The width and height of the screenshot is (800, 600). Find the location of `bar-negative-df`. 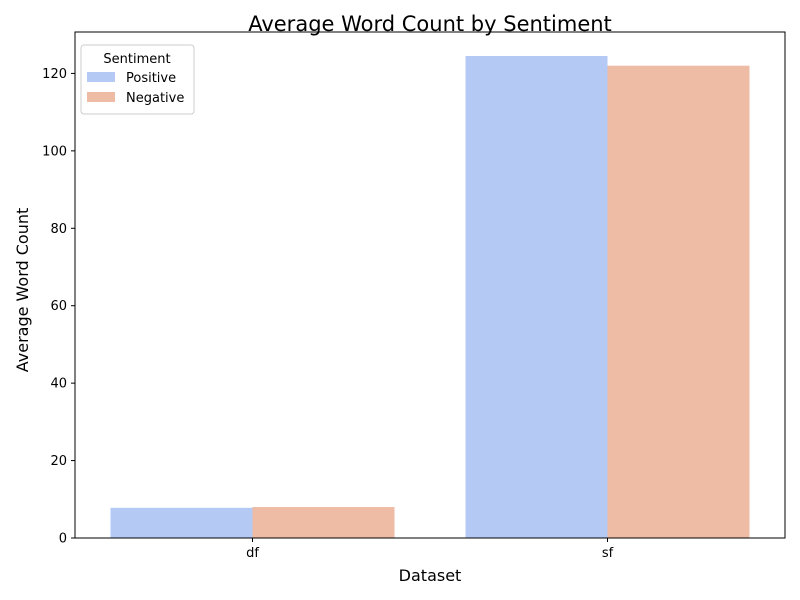

bar-negative-df is located at coordinates (323, 522).